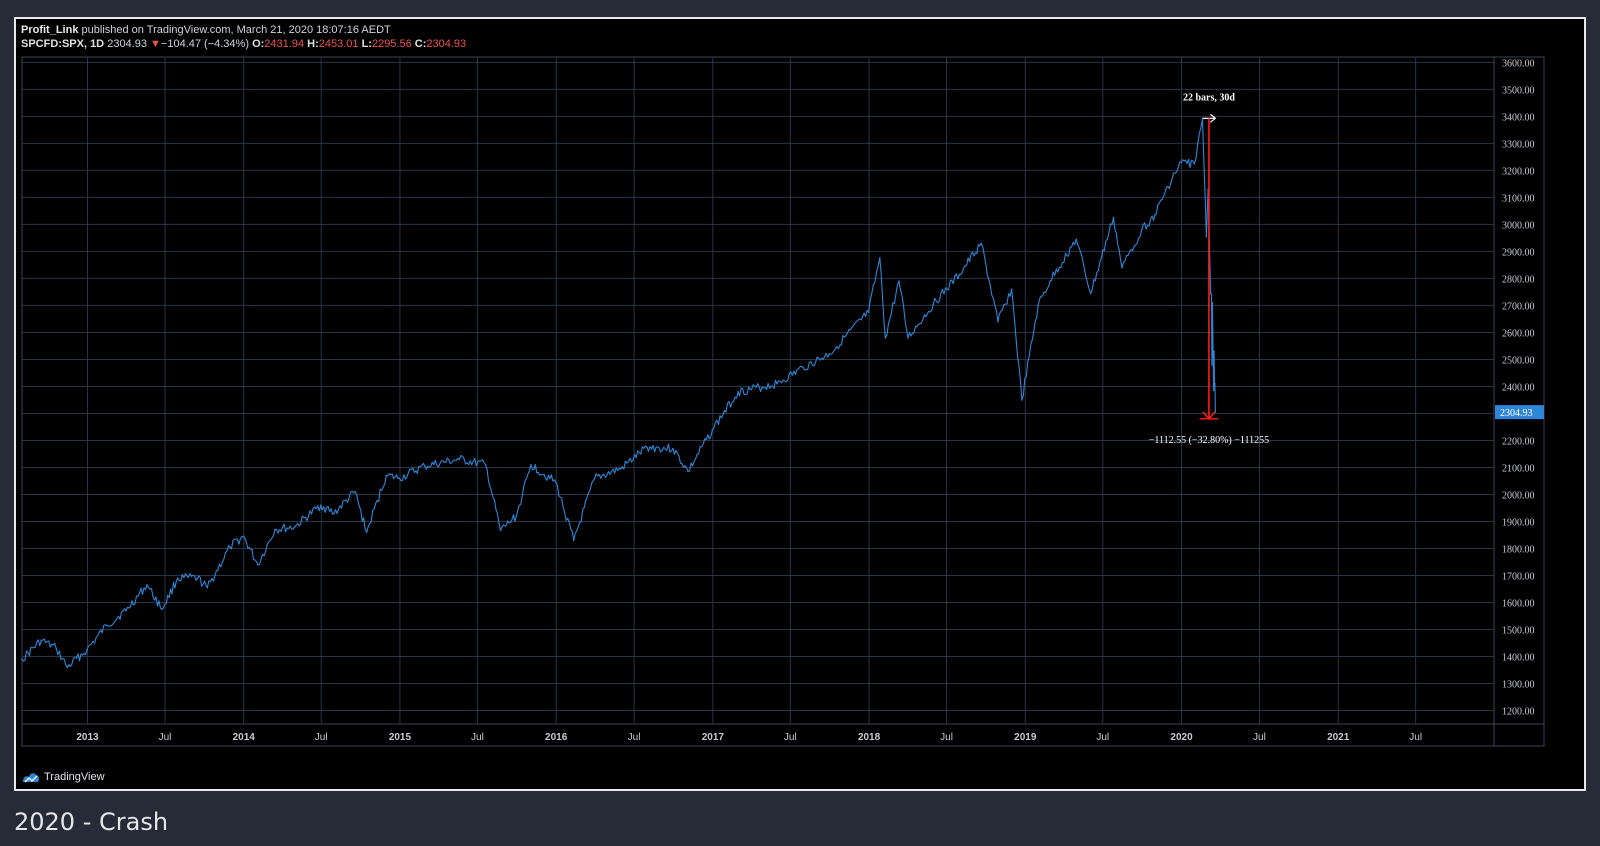 The image size is (1600, 846). I want to click on close-value: 2304.93, so click(446, 44).